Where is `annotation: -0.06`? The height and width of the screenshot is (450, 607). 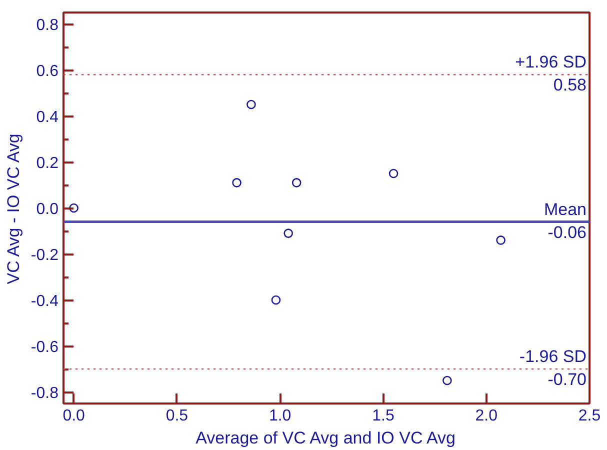
annotation: -0.06 is located at coordinates (567, 232).